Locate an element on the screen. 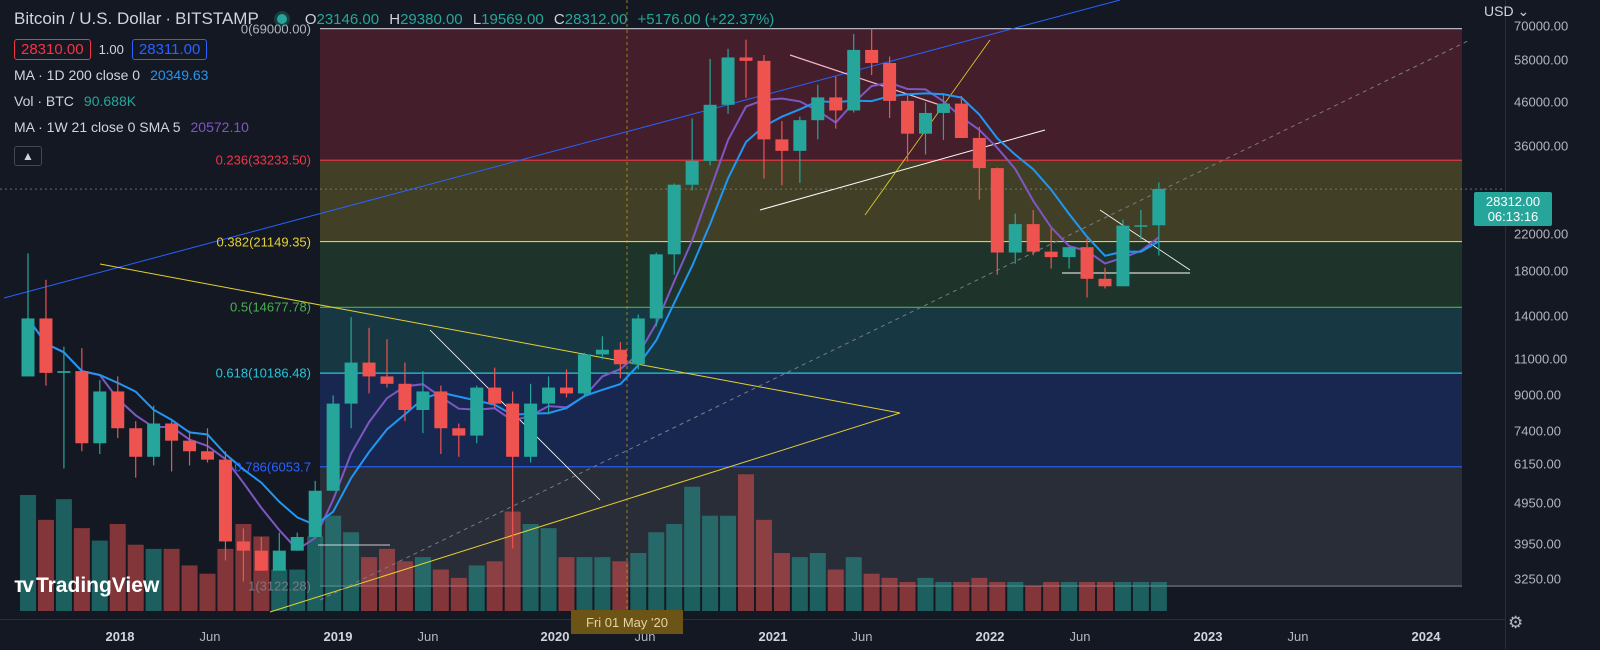 The height and width of the screenshot is (650, 1600). symbol-name: Bitcoin / U.S. Dollar is located at coordinates (88, 18).